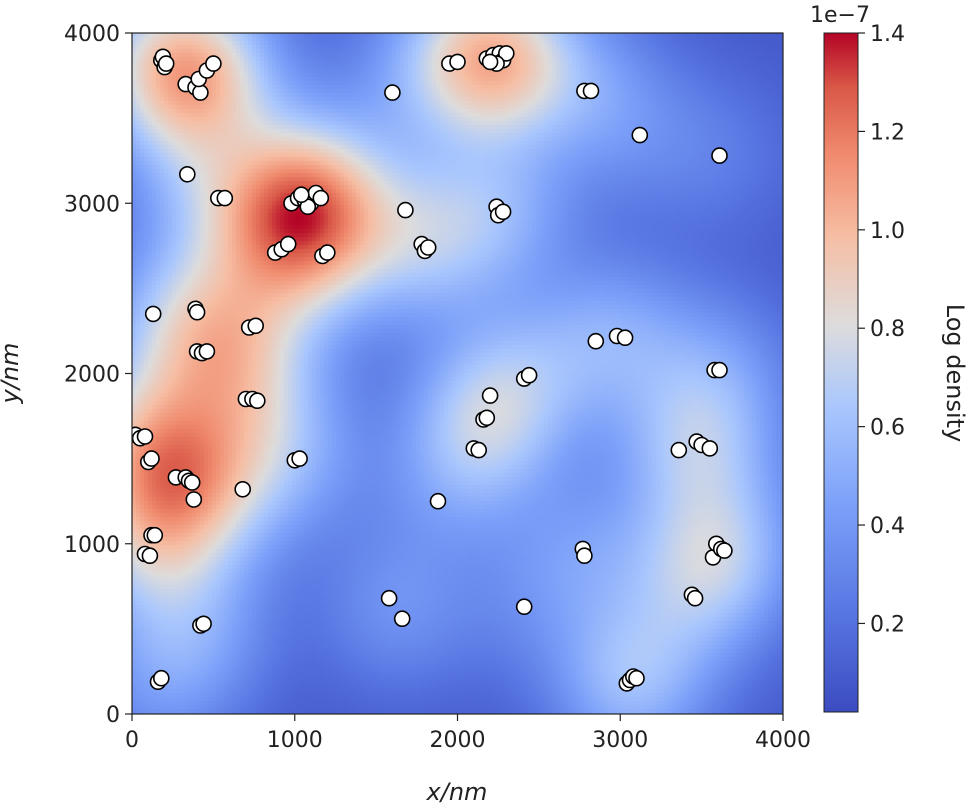 Image resolution: width=971 pixels, height=807 pixels. I want to click on colorbar-tick-label: 1.0, so click(887, 231).